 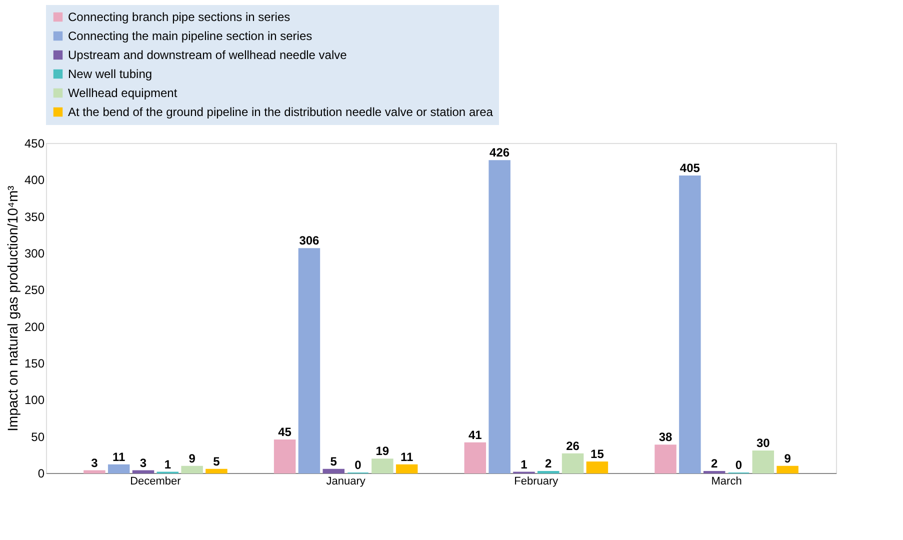 I want to click on data-label: 45, so click(x=285, y=432).